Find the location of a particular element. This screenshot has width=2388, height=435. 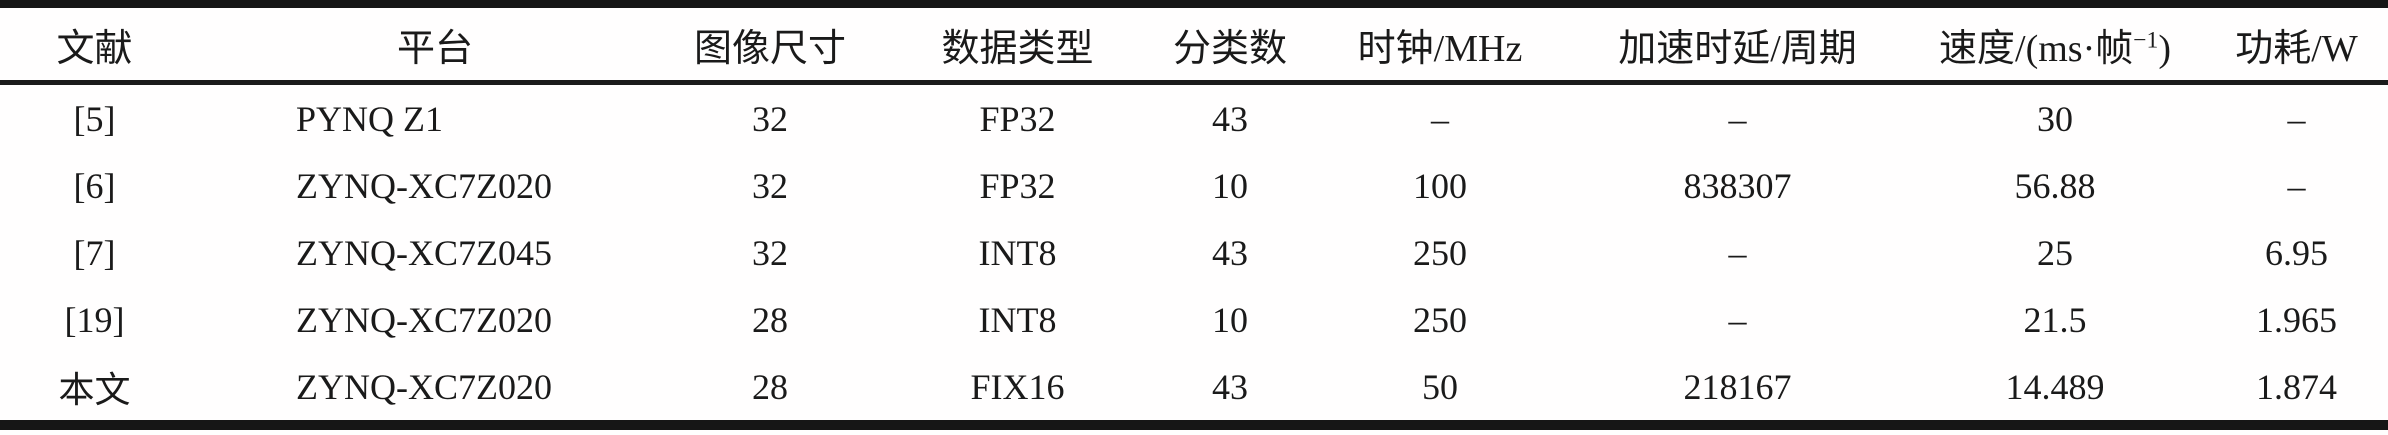

col-header-class-count: 分类数 is located at coordinates (1230, 44).